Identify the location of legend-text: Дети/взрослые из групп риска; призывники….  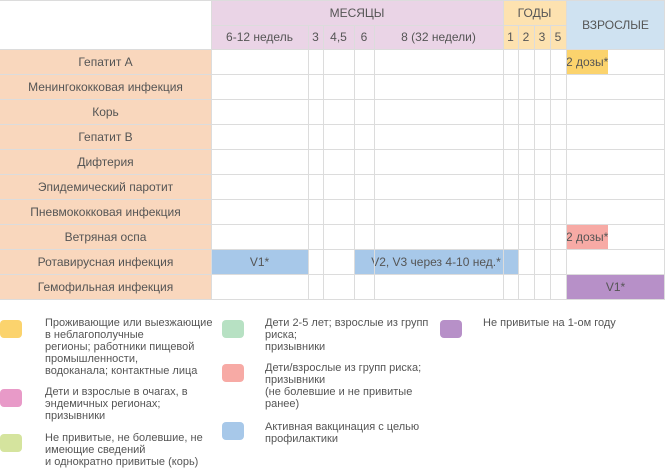
(343, 386).